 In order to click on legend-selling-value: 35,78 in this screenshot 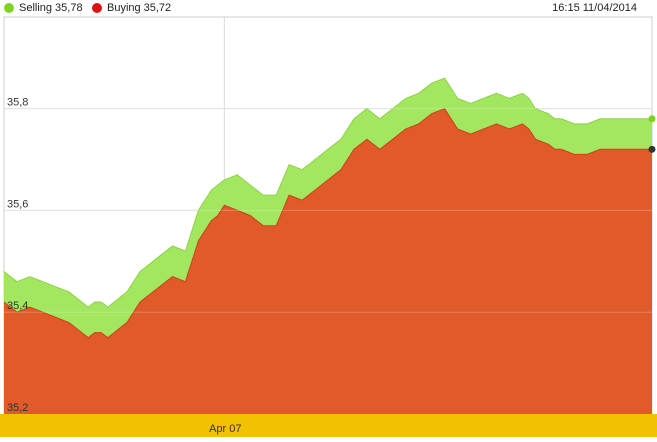, I will do `click(69, 8)`.